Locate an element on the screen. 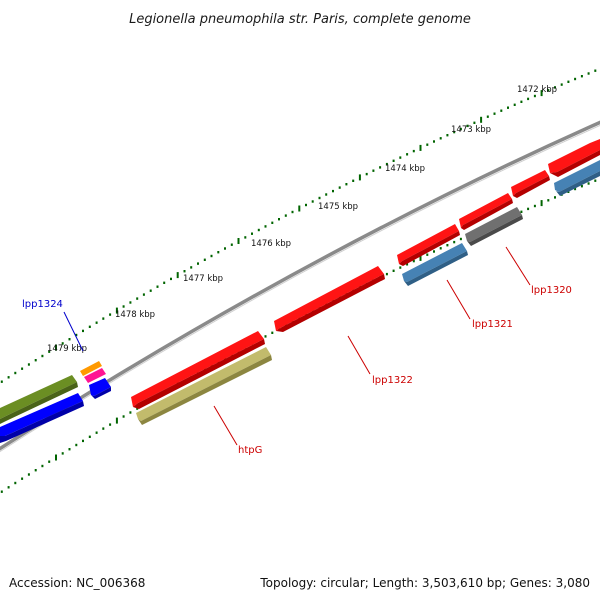  gene-label-htpG: htpG is located at coordinates (250, 450).